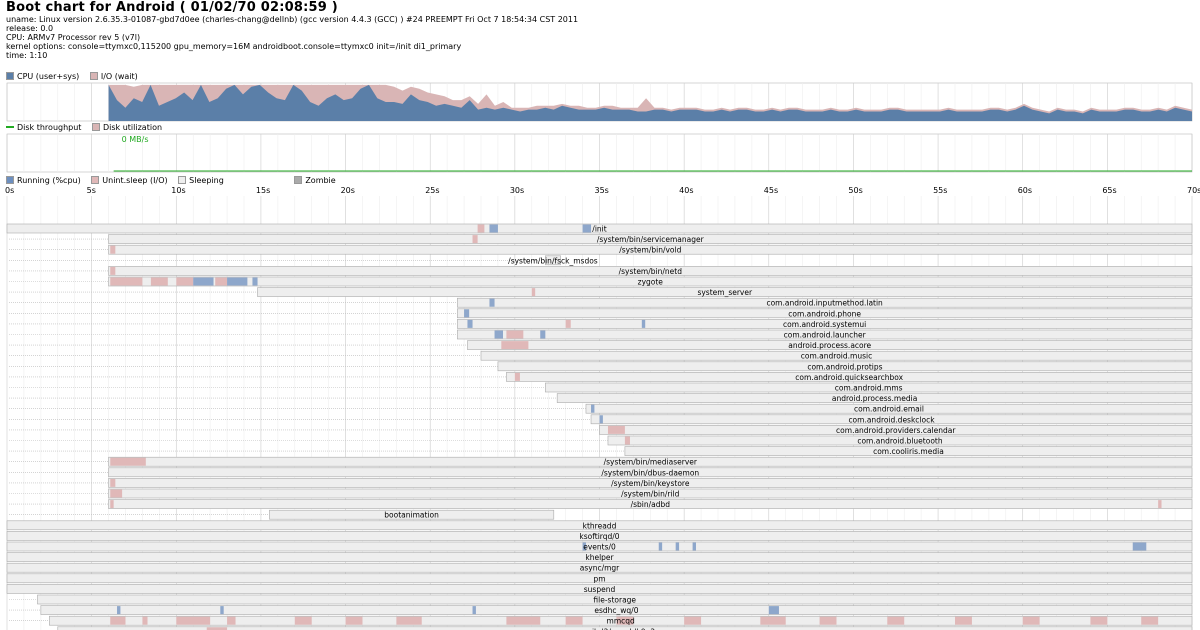  What do you see at coordinates (940, 190) in the screenshot?
I see `time-tick-label: 55s` at bounding box center [940, 190].